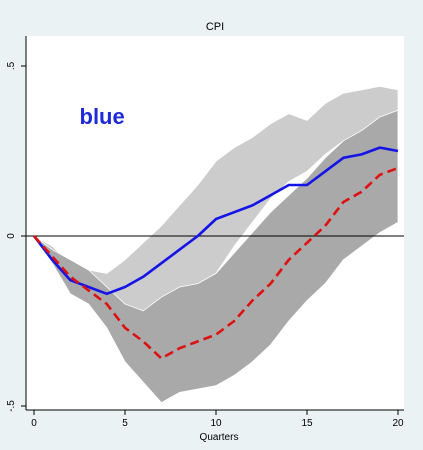 This screenshot has height=450, width=423. What do you see at coordinates (398, 423) in the screenshot?
I see `x-tick-label: 20` at bounding box center [398, 423].